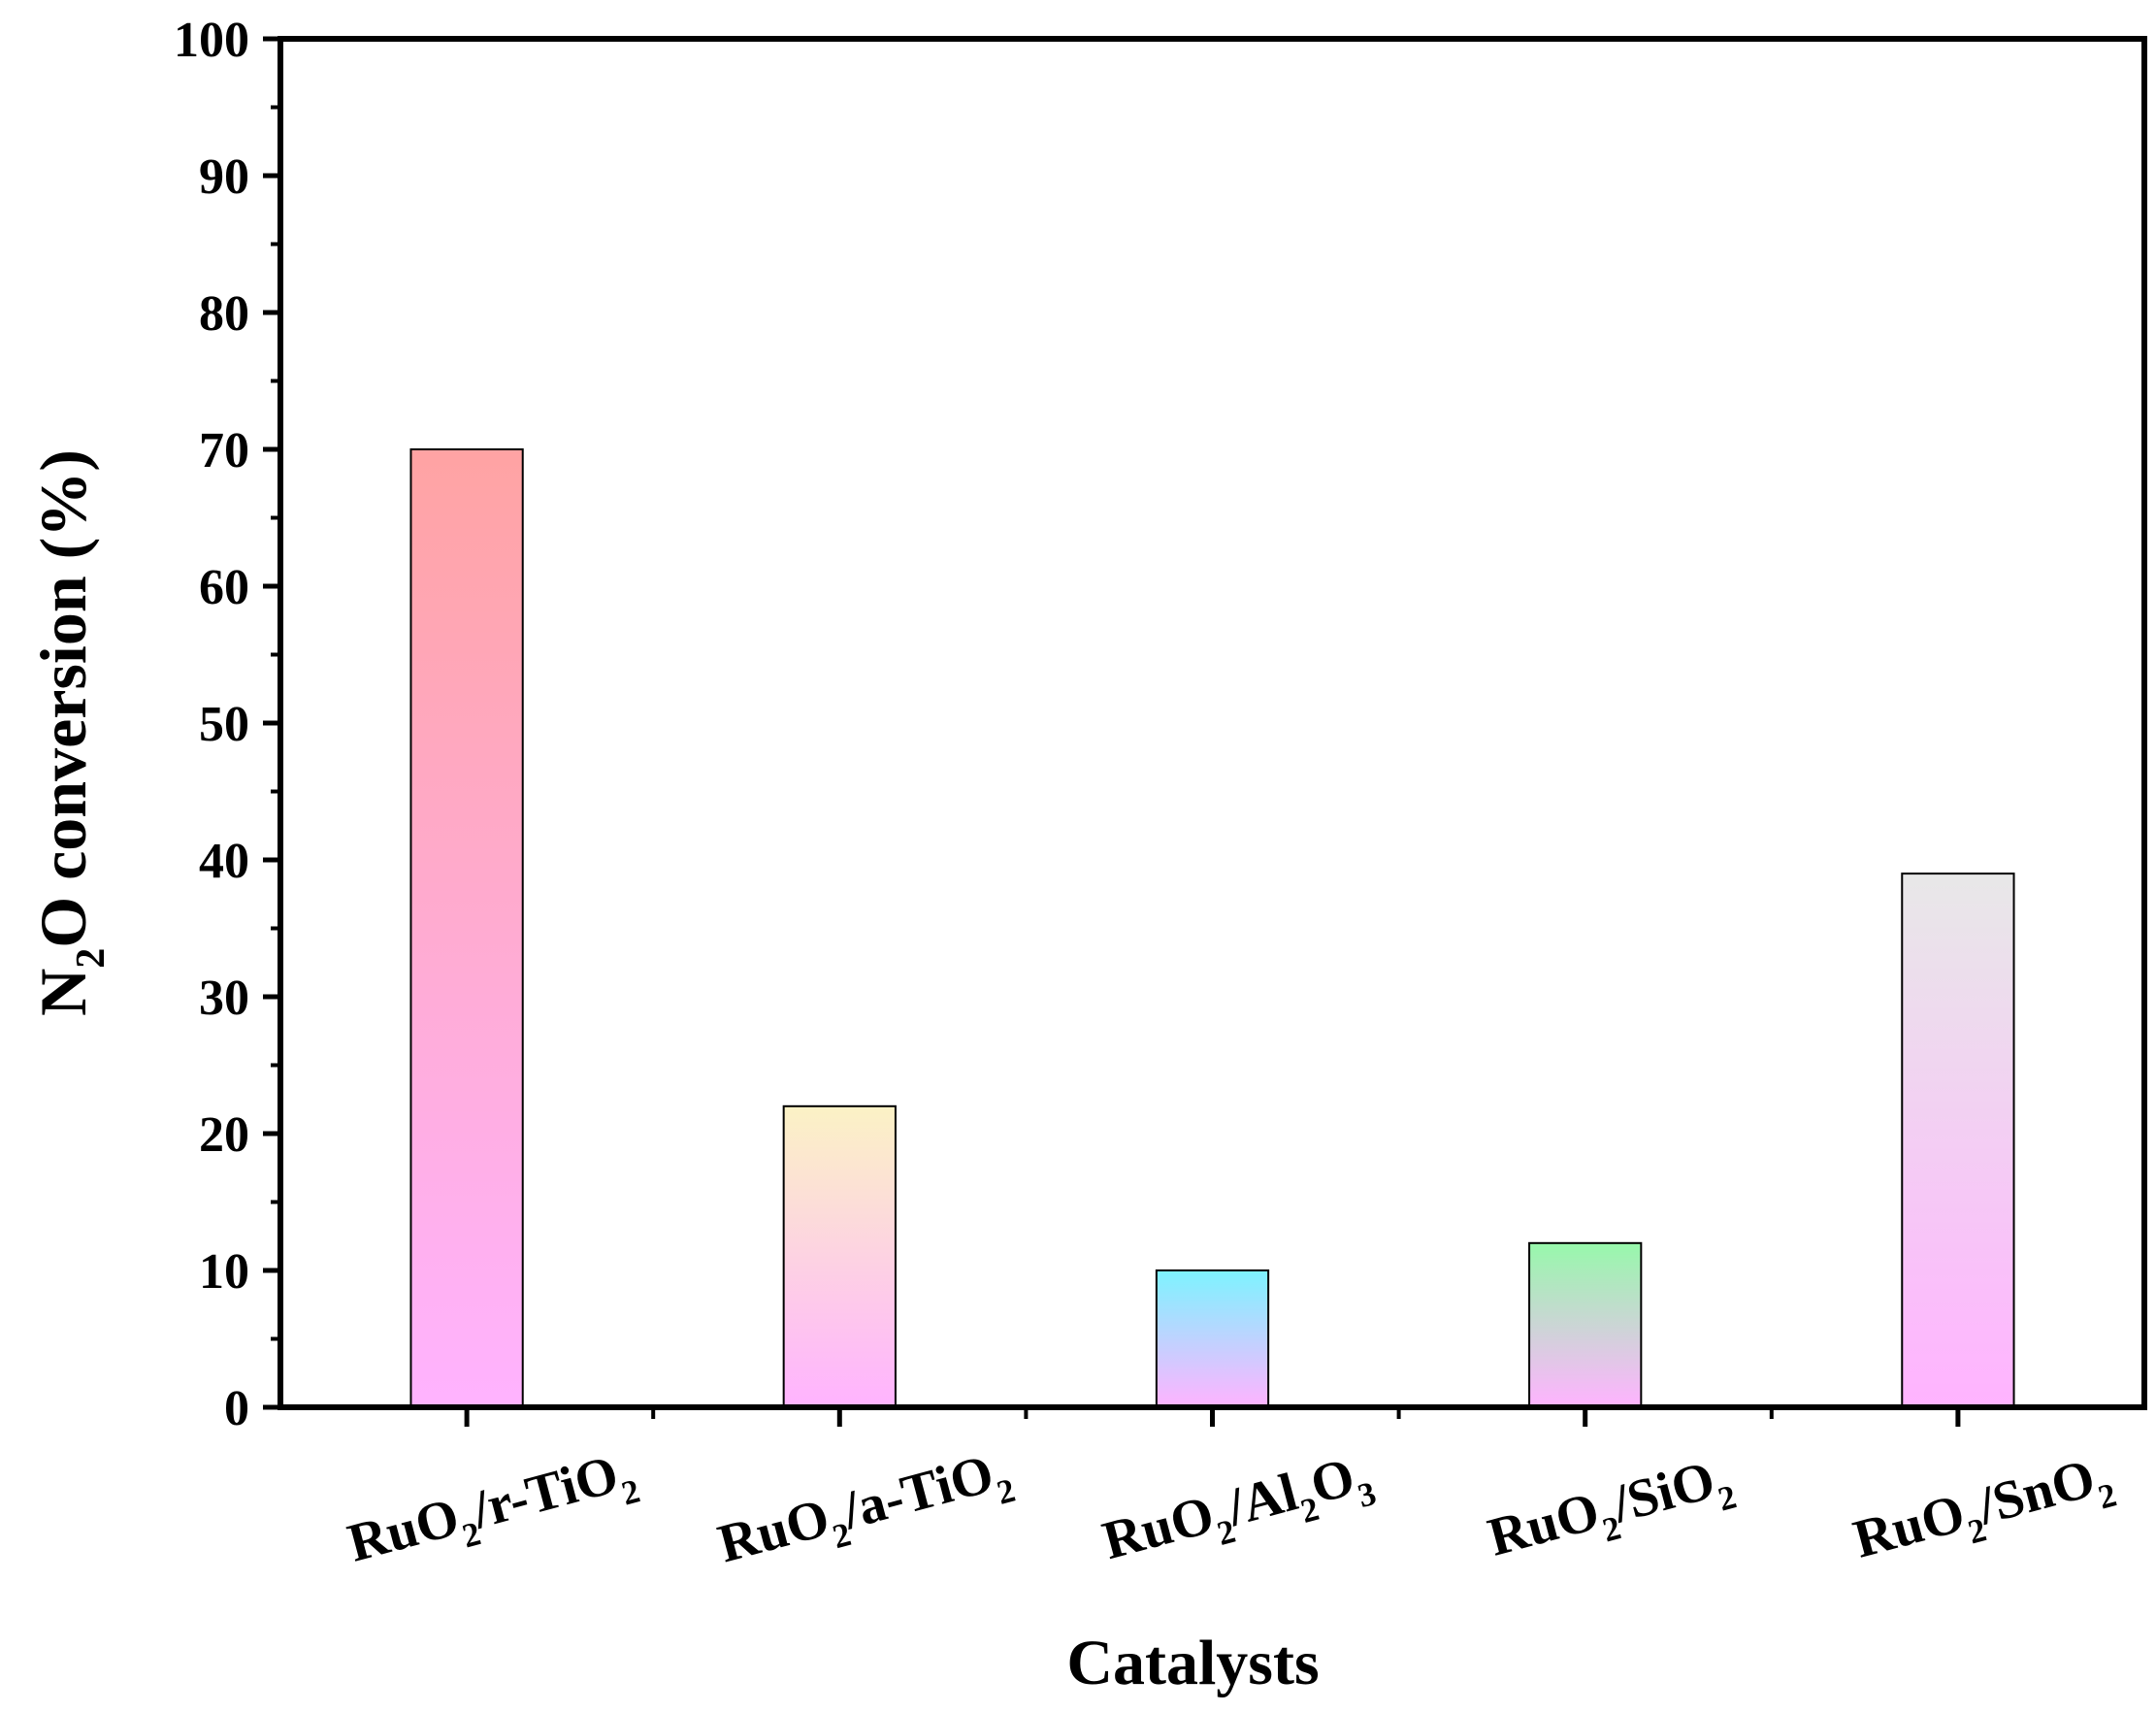 This screenshot has height=1713, width=2156. What do you see at coordinates (1192, 1663) in the screenshot?
I see `x-axis-title: Catalysts` at bounding box center [1192, 1663].